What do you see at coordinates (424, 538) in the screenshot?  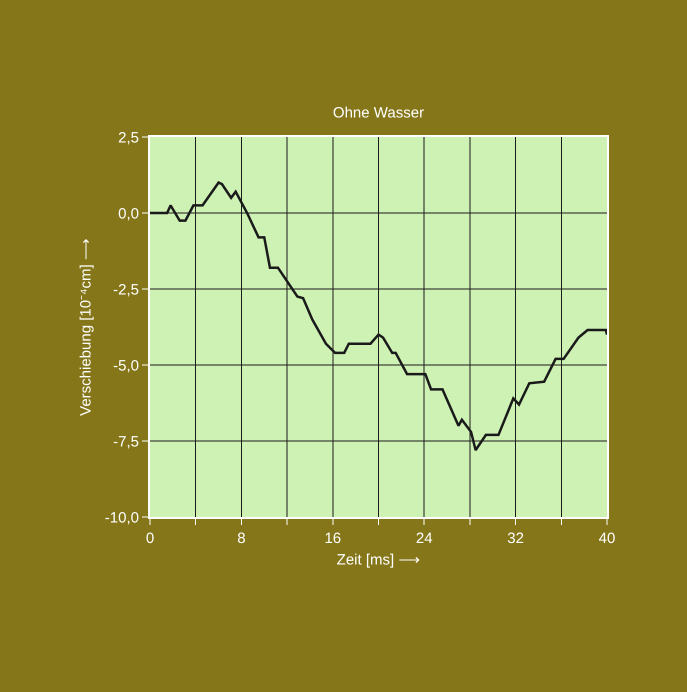 I see `x-tick-label: 24` at bounding box center [424, 538].